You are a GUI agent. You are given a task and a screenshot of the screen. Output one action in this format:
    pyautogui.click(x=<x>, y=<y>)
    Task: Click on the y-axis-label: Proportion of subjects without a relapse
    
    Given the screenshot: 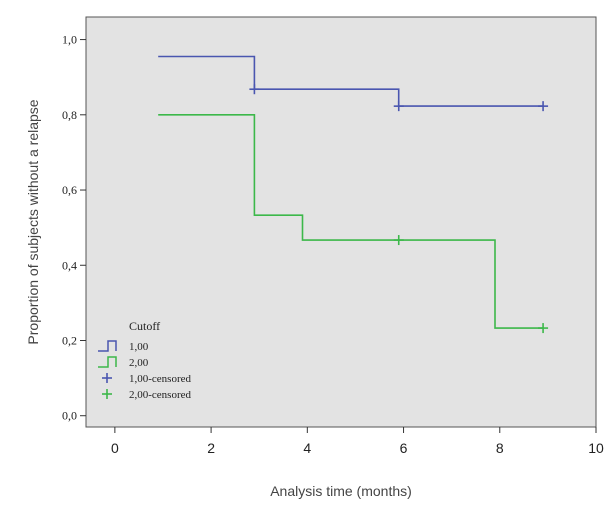 What is the action you would take?
    pyautogui.click(x=33, y=221)
    